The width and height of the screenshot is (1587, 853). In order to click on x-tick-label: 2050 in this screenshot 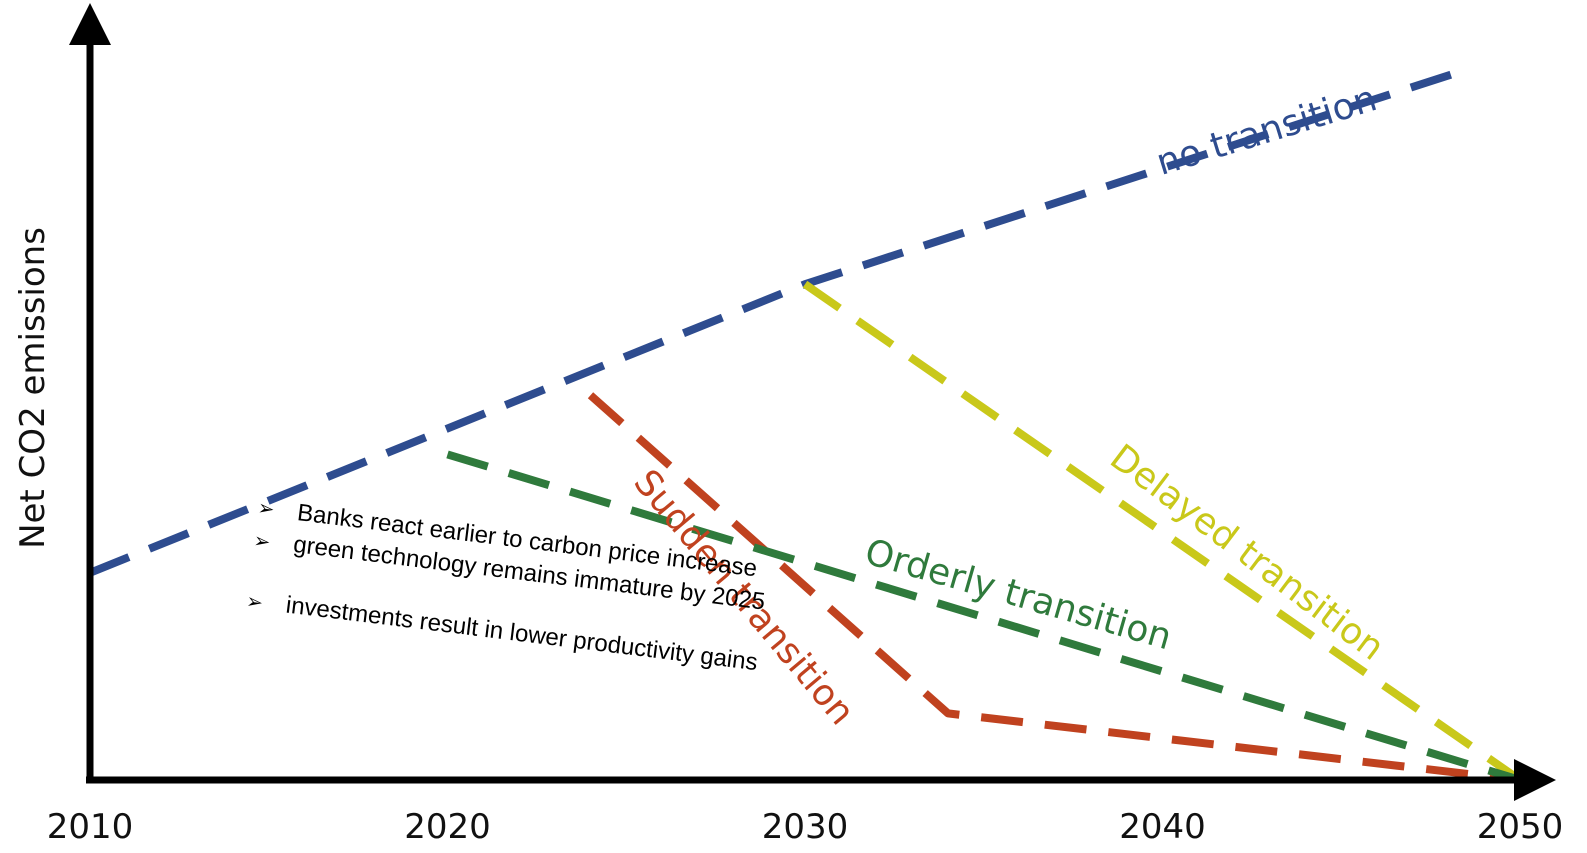, I will do `click(1520, 827)`.